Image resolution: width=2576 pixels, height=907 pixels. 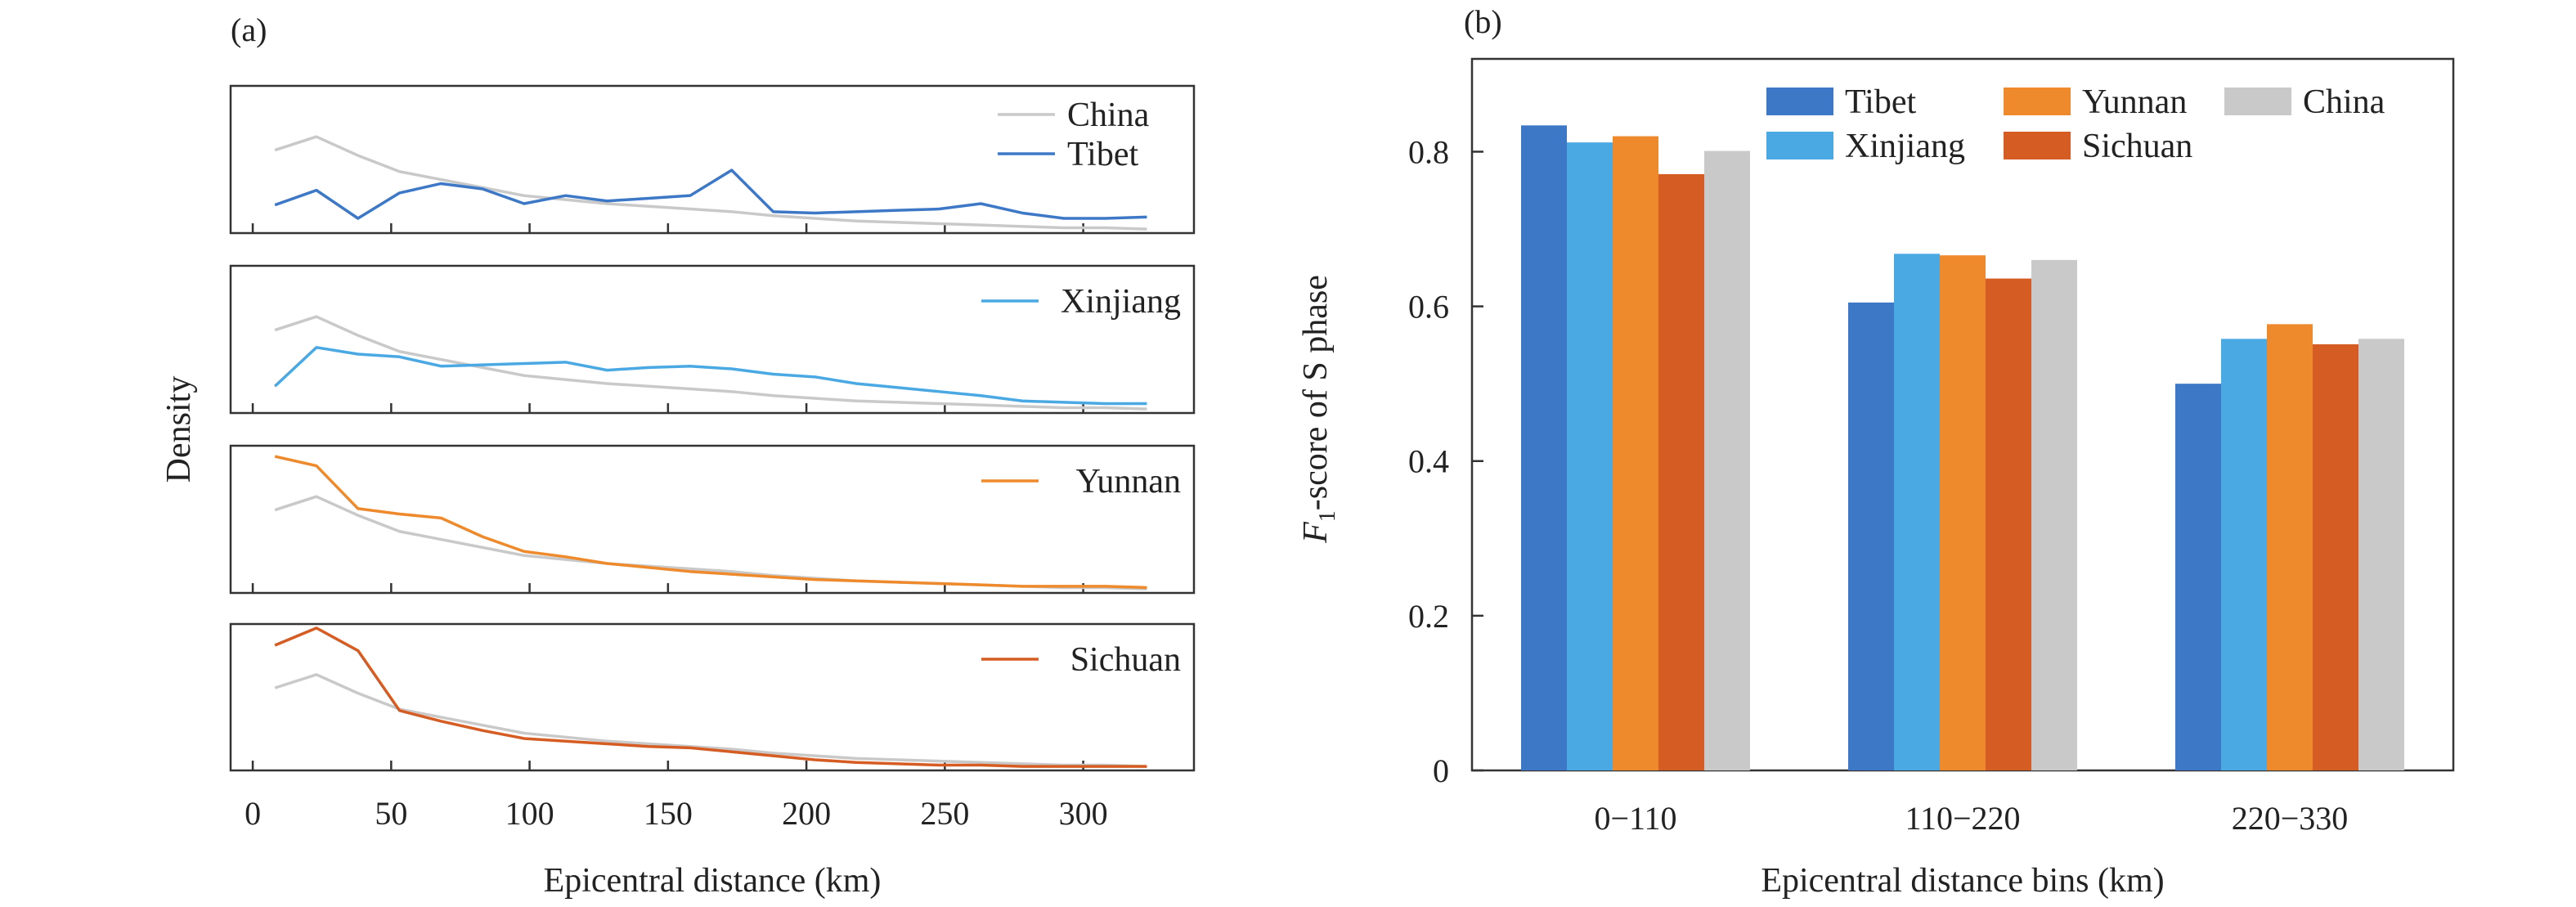 I want to click on subplot-yunnan: Yunnan, so click(x=712, y=519).